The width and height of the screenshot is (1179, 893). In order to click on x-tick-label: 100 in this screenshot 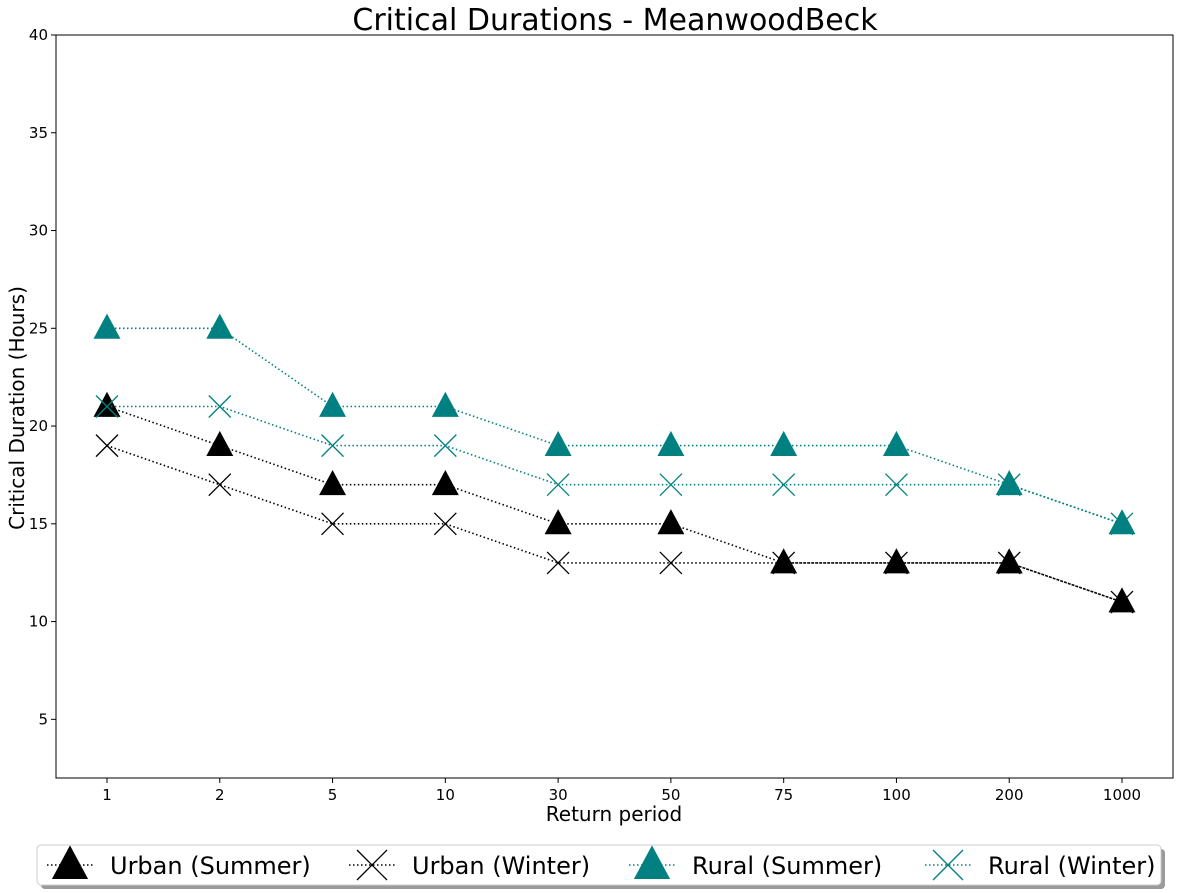, I will do `click(896, 795)`.